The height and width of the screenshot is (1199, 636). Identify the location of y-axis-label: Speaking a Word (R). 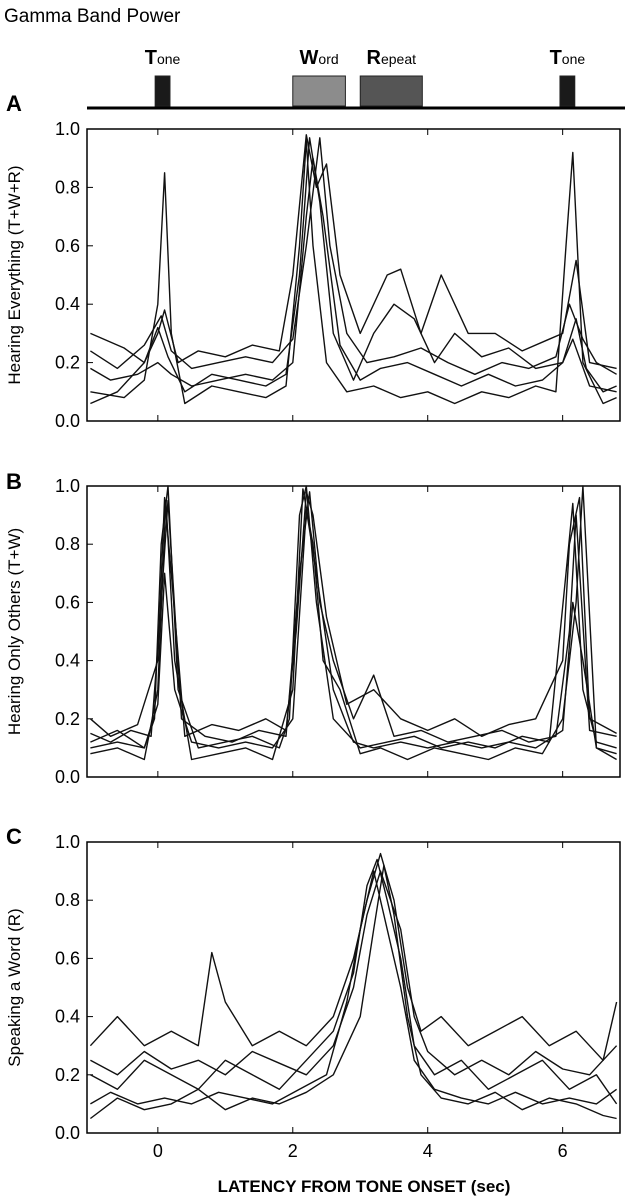
(14, 987).